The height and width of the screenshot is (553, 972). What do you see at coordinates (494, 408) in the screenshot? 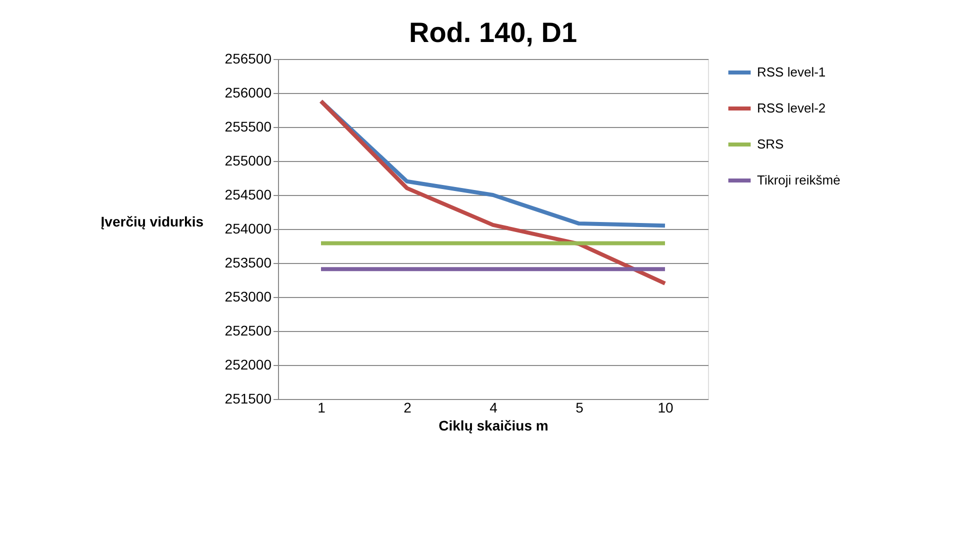
I see `x-tick-label: 4` at bounding box center [494, 408].